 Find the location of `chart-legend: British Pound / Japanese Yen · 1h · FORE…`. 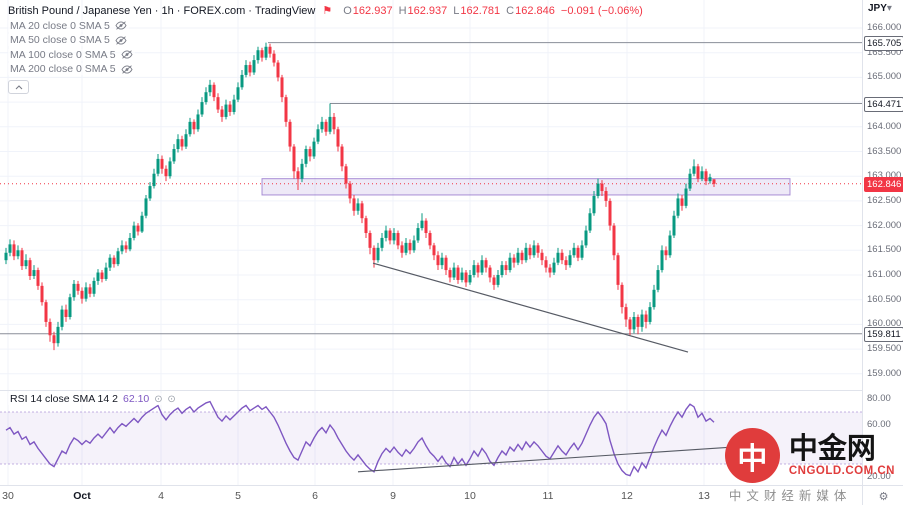

chart-legend: British Pound / Japanese Yen · 1h · FORE… is located at coordinates (325, 49).